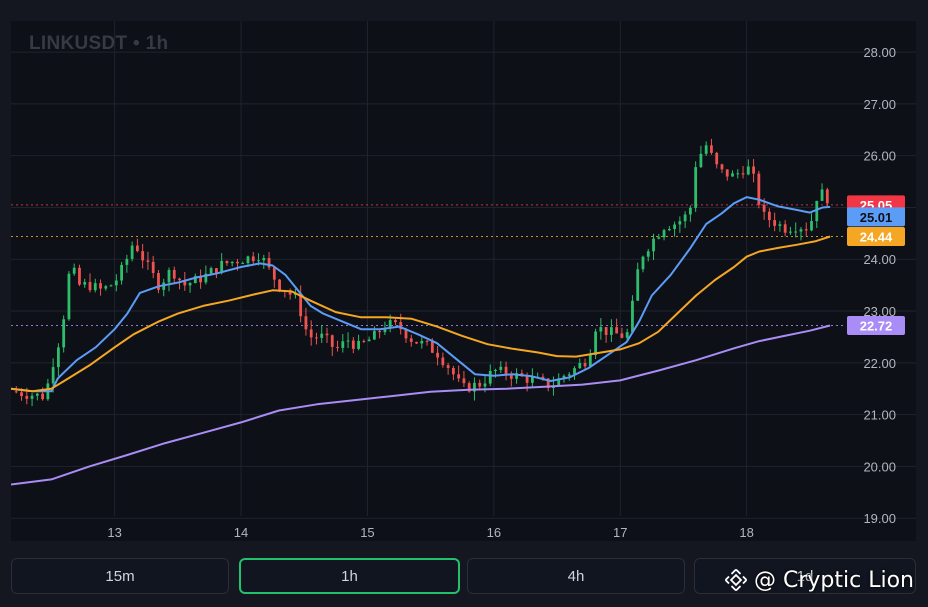 Image resolution: width=928 pixels, height=607 pixels. I want to click on y-tick-label: 22.00, so click(879, 363).